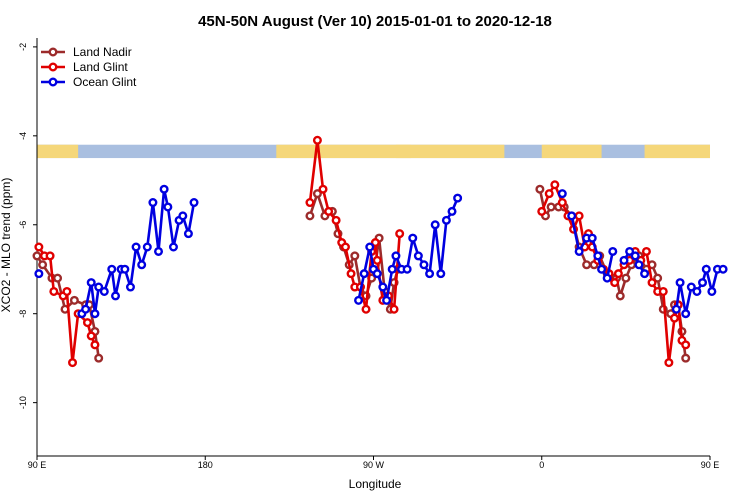  What do you see at coordinates (374, 465) in the screenshot?
I see `x-tick-label: 90 W` at bounding box center [374, 465].